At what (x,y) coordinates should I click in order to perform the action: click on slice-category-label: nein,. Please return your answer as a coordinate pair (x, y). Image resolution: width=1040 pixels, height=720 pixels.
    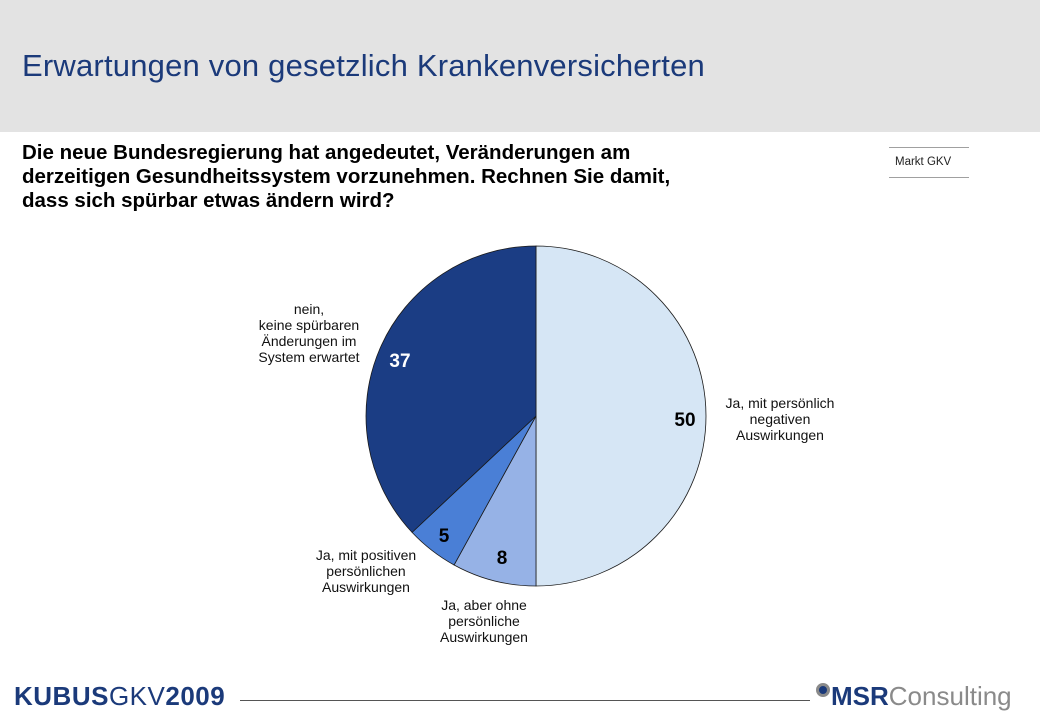
    Looking at the image, I should click on (309, 309).